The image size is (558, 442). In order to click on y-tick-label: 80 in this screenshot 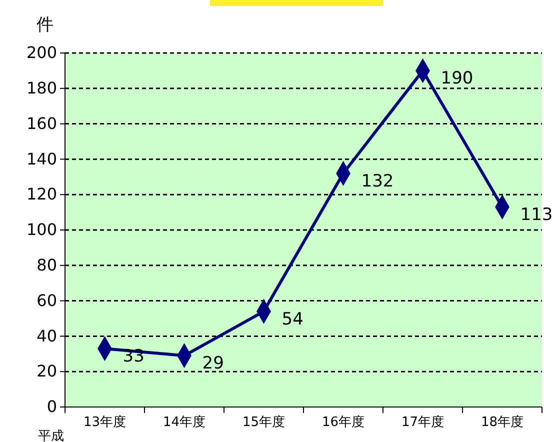, I will do `click(46, 265)`.